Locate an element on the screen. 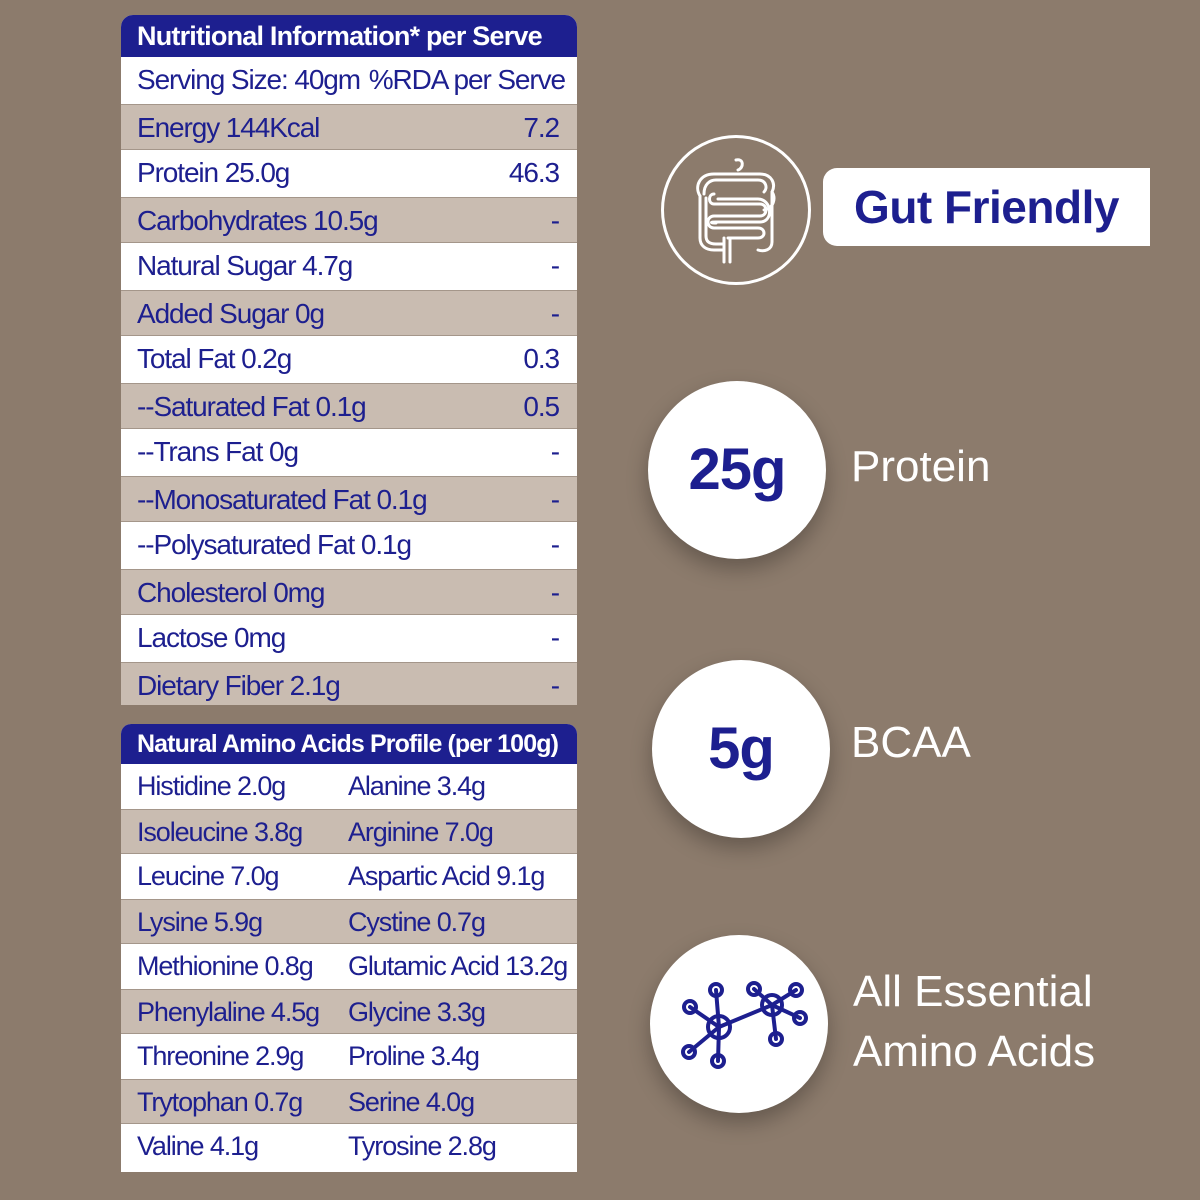 The image size is (1200, 1200). nutrient-label: --Trans Fat 0g is located at coordinates (218, 451).